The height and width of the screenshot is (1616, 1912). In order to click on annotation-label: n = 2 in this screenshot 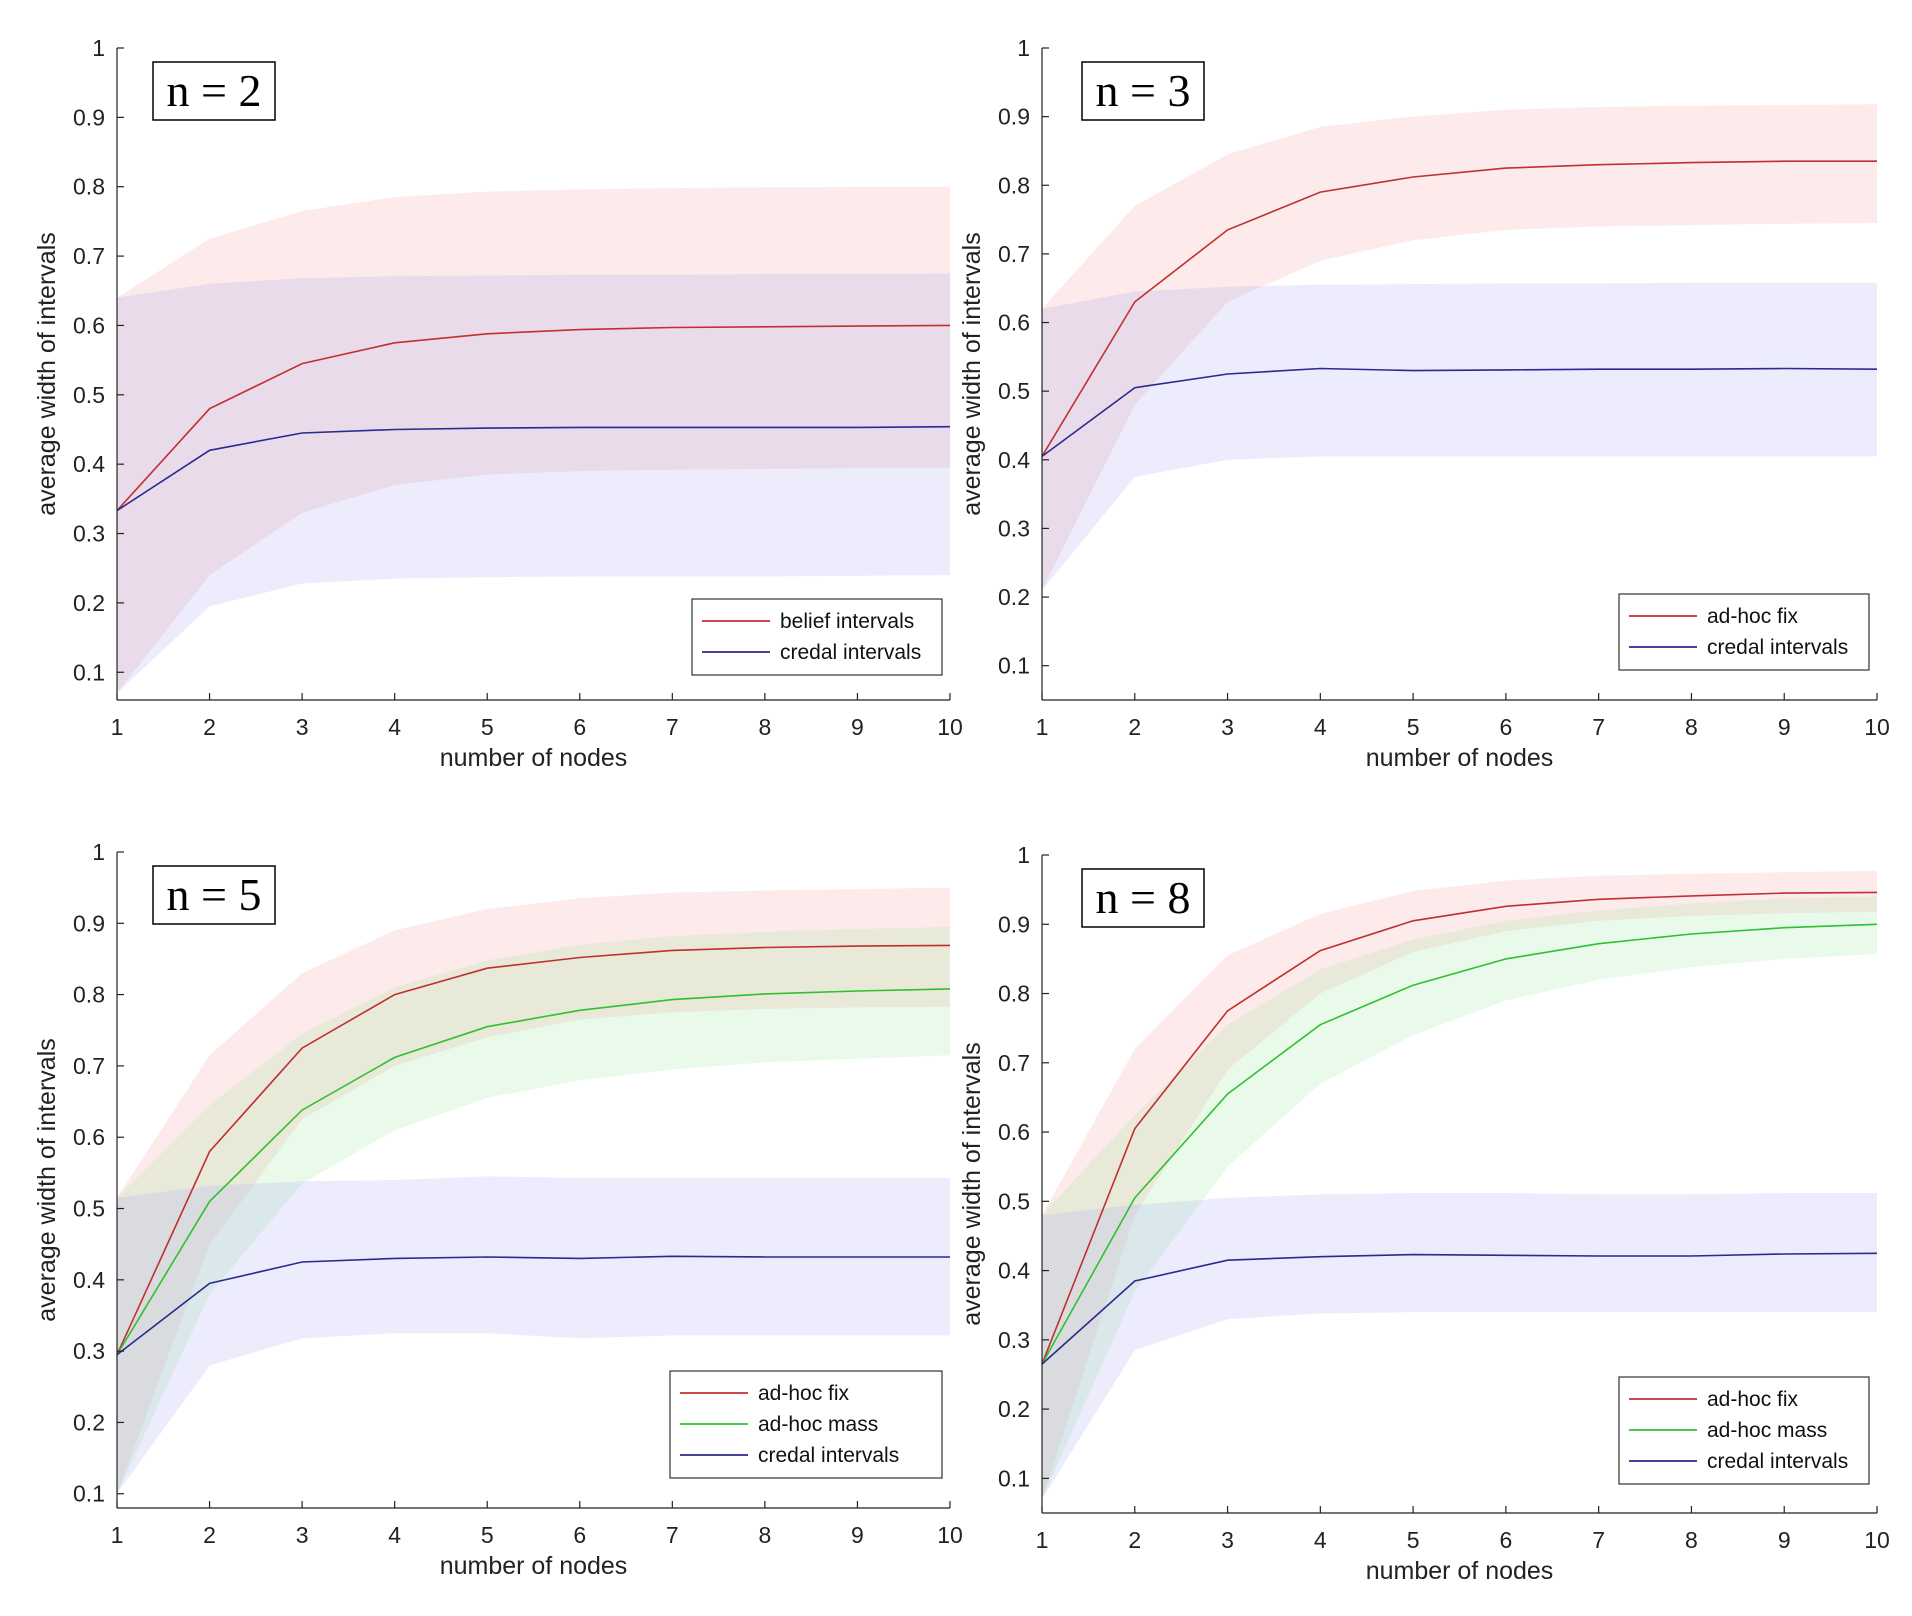, I will do `click(214, 90)`.